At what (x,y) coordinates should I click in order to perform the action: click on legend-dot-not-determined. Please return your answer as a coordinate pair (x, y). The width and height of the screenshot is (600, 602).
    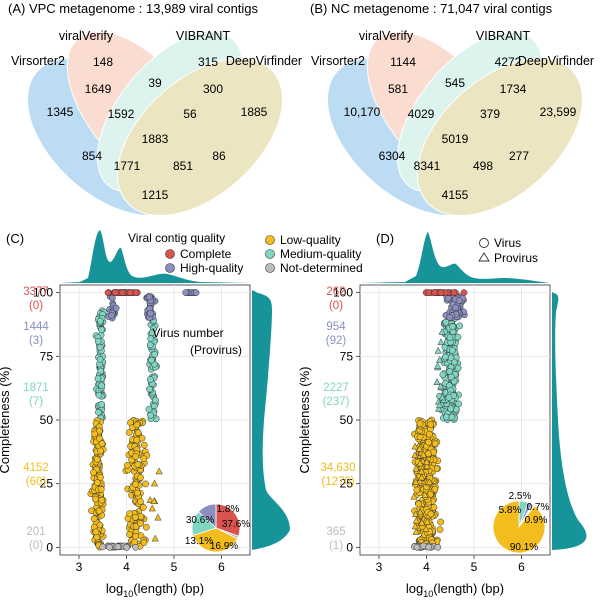
    Looking at the image, I should click on (270, 268).